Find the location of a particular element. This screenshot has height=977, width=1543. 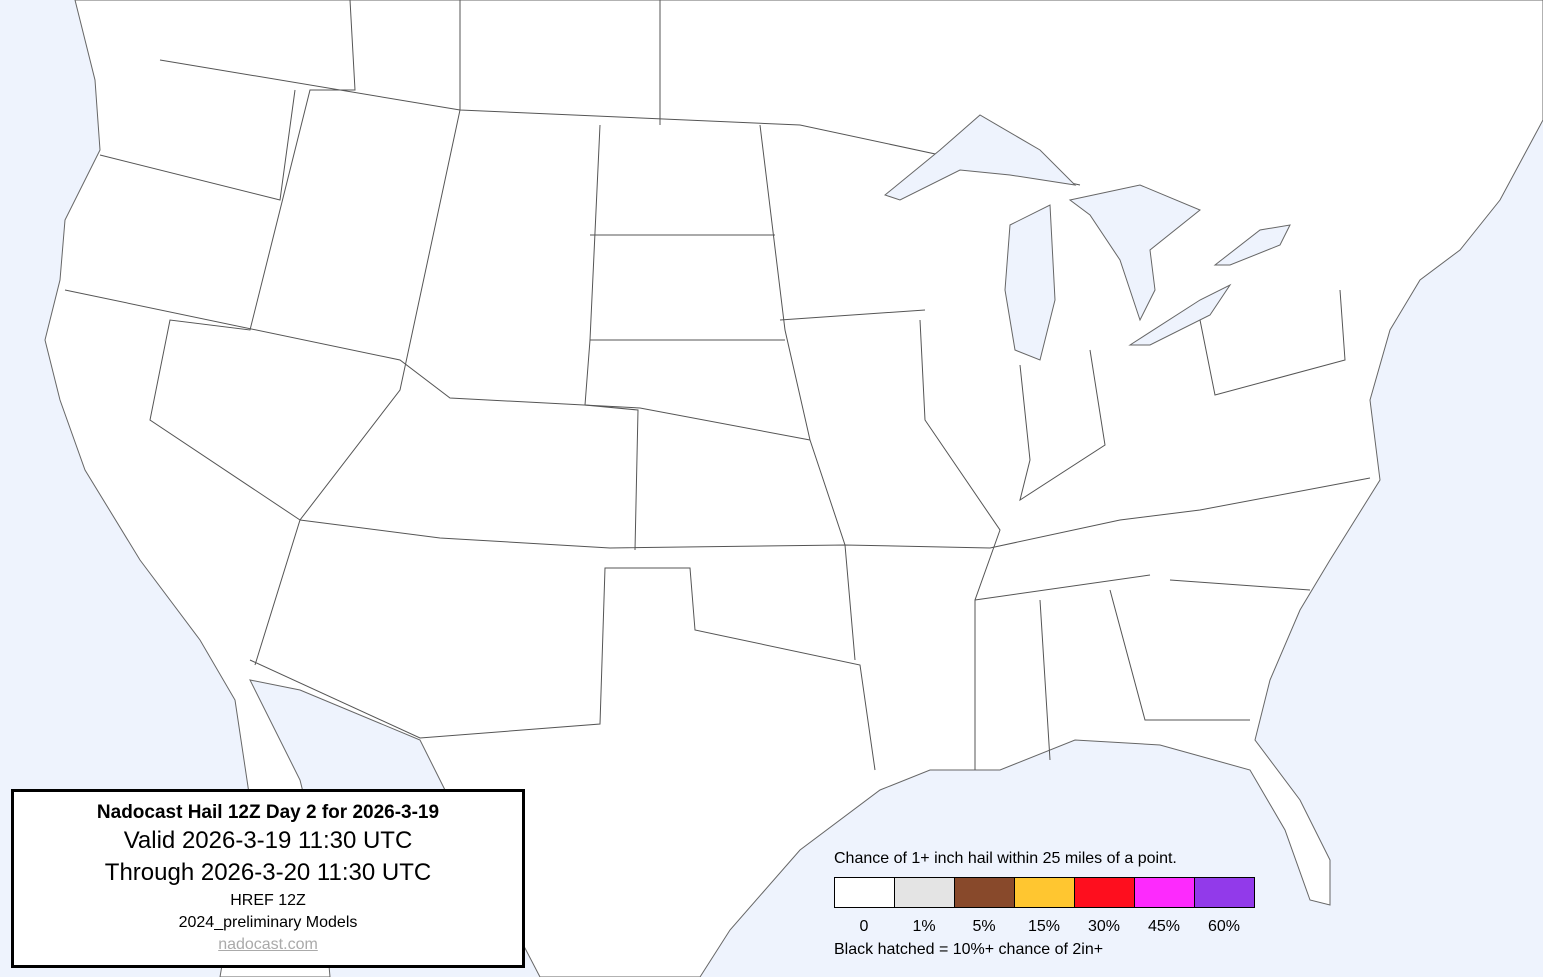

model-run: HREF 12Z is located at coordinates (268, 900).